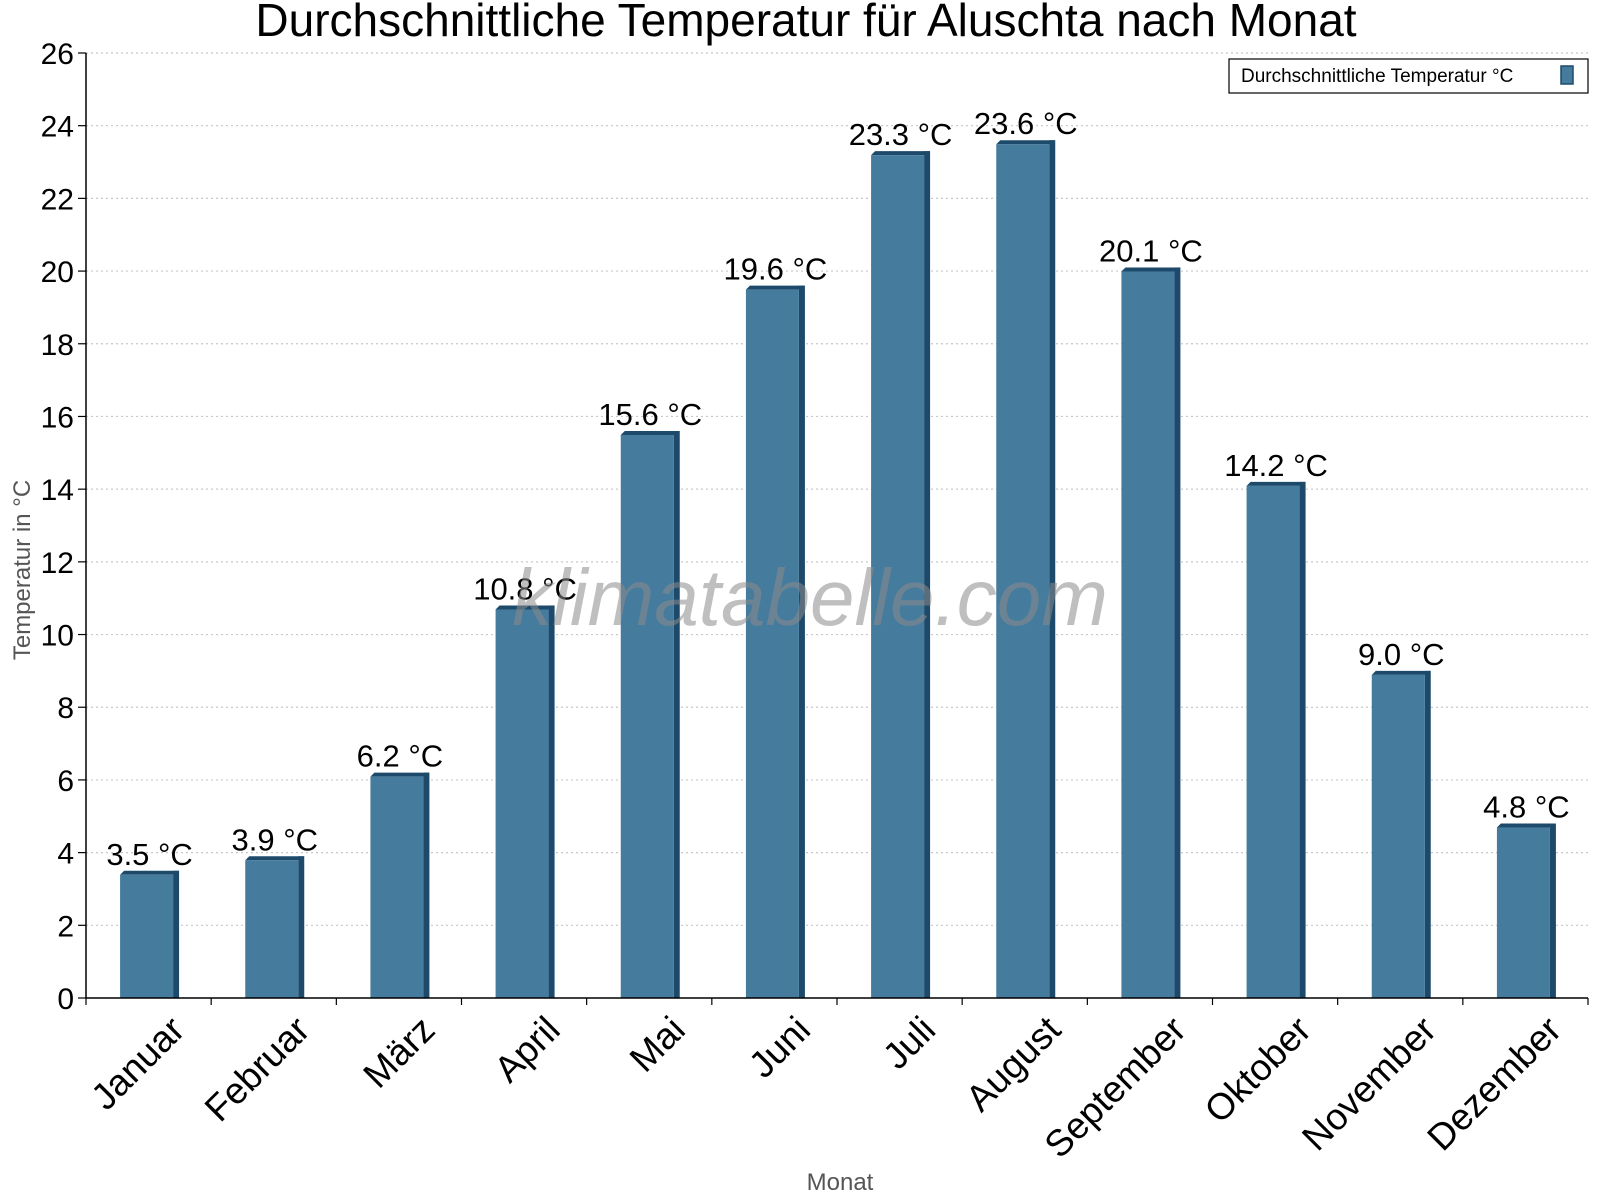 The width and height of the screenshot is (1600, 1200). I want to click on data-label: 3.9 °C, so click(275, 839).